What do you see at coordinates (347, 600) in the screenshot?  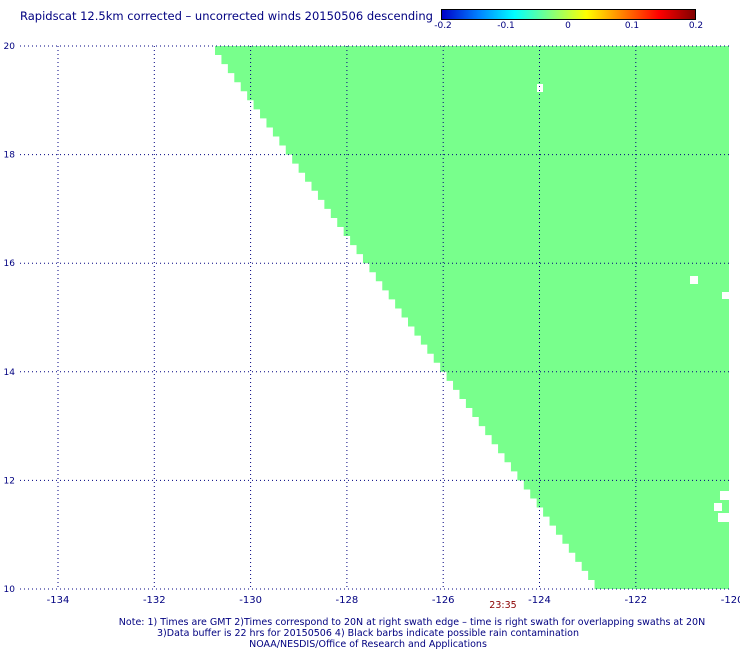 I see `longitude-label: -128` at bounding box center [347, 600].